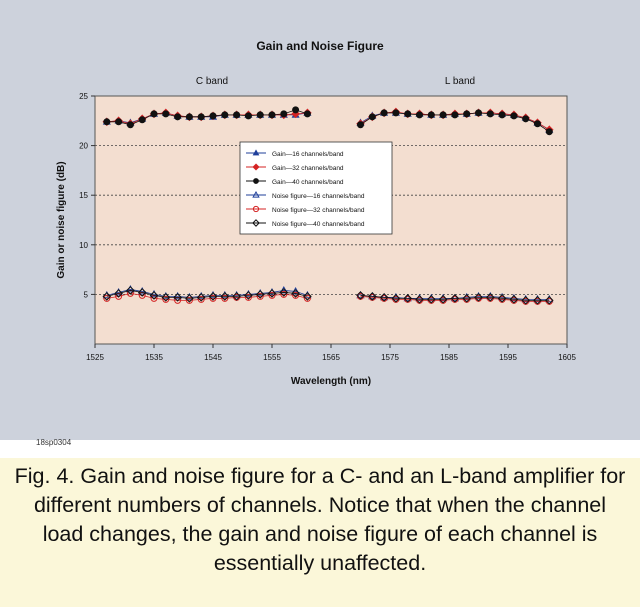 The width and height of the screenshot is (640, 607). Describe the element at coordinates (320, 46) in the screenshot. I see `chart-title: Gain and Noise Figure` at that location.